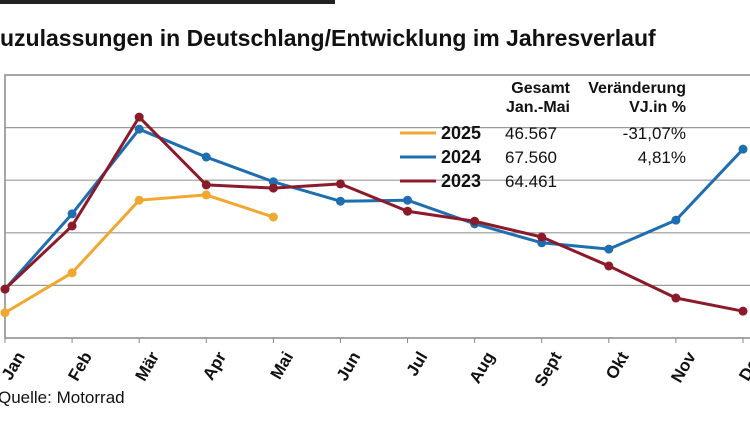 Image resolution: width=750 pixels, height=421 pixels. What do you see at coordinates (617, 365) in the screenshot?
I see `x-tick-label: Okt` at bounding box center [617, 365].